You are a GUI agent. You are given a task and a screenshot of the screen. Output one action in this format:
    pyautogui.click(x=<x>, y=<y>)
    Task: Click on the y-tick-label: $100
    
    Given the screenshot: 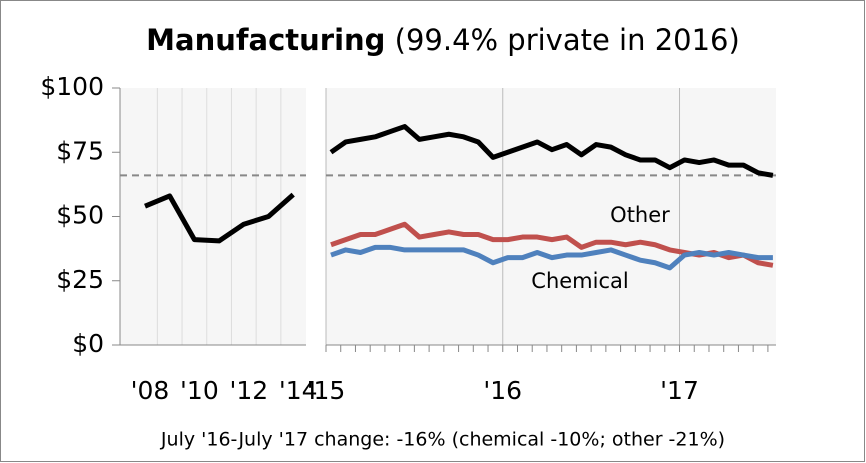 What is the action you would take?
    pyautogui.click(x=72, y=86)
    